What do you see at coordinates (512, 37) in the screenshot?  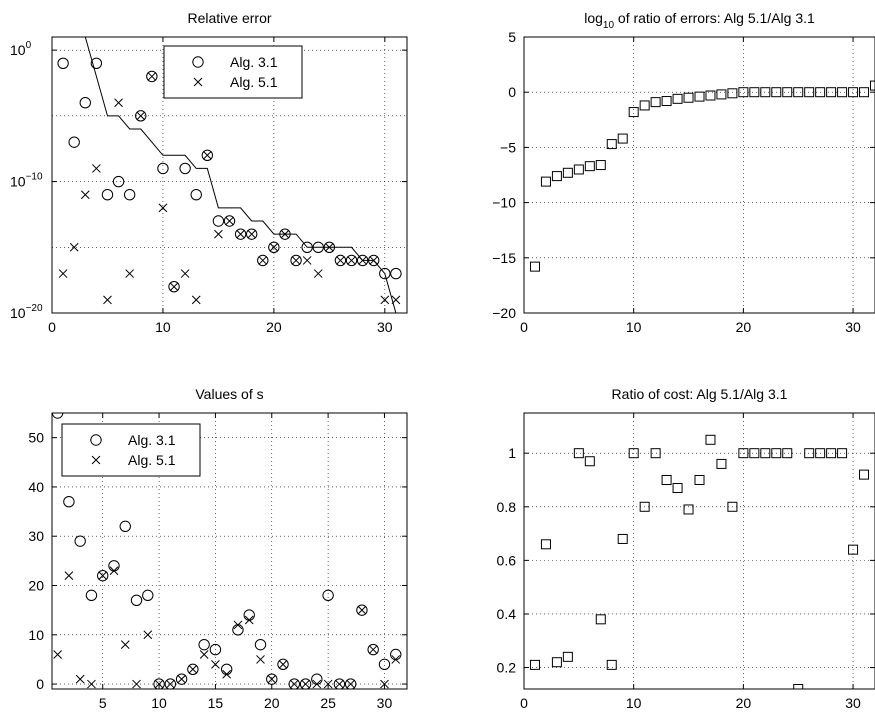 I see `y-tick-label: 5` at bounding box center [512, 37].